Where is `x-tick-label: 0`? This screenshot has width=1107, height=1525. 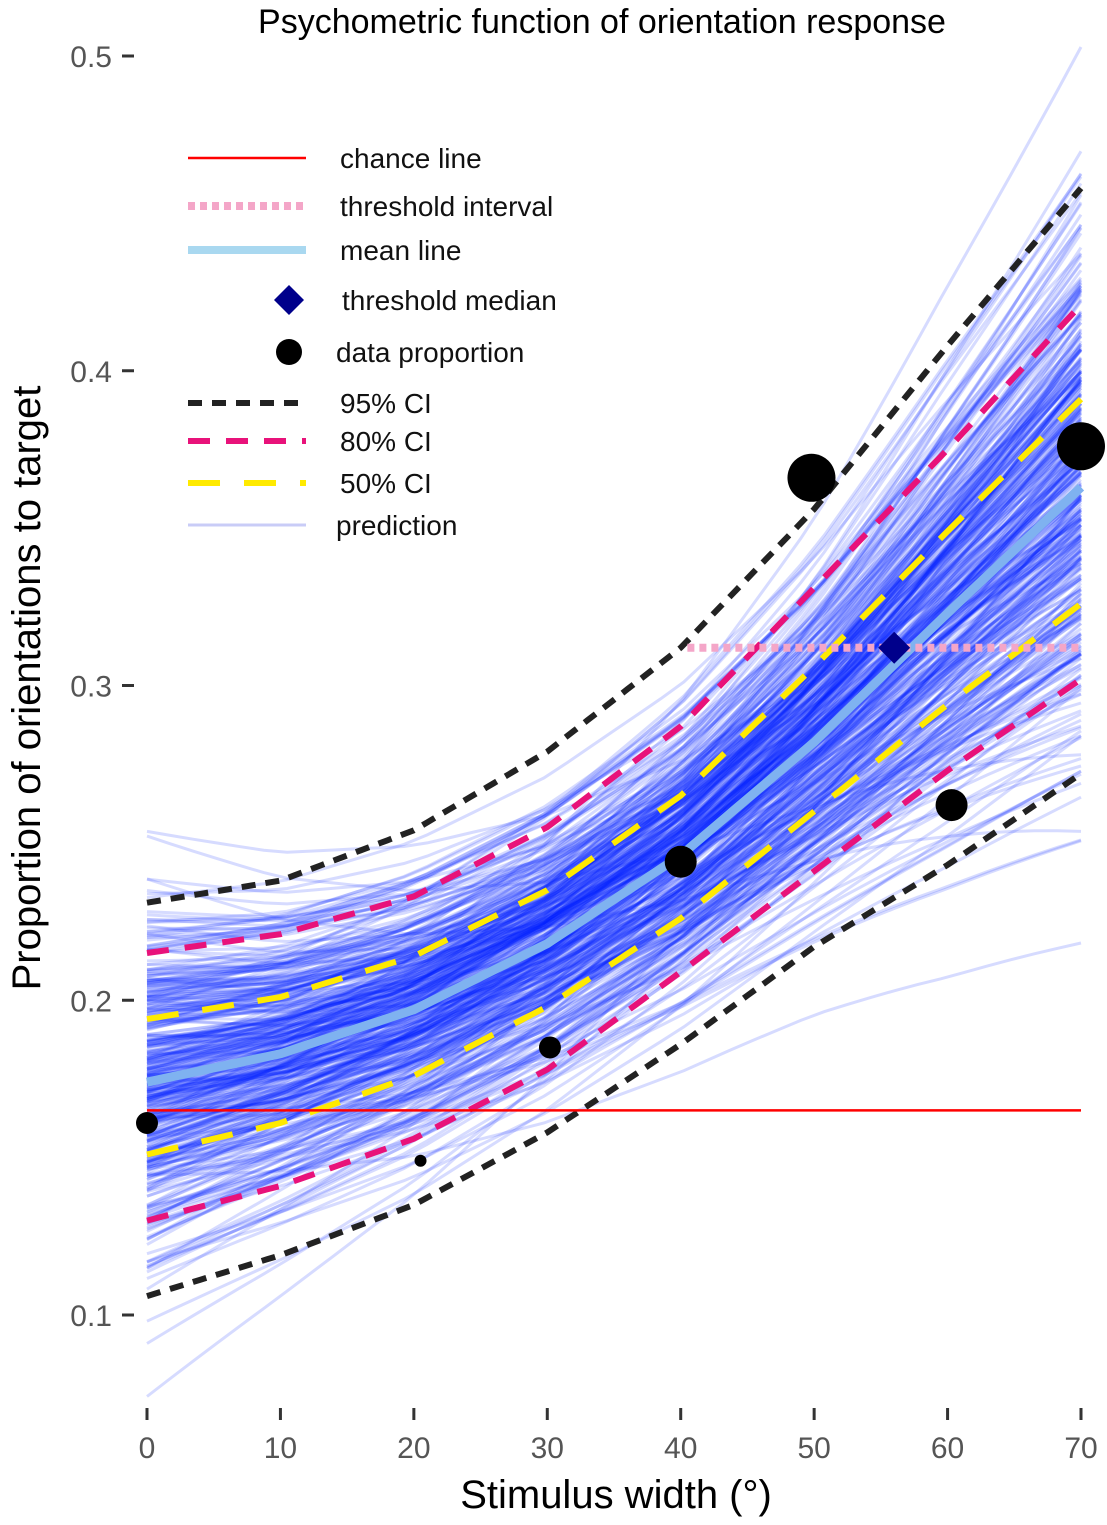 x-tick-label: 0 is located at coordinates (147, 1448).